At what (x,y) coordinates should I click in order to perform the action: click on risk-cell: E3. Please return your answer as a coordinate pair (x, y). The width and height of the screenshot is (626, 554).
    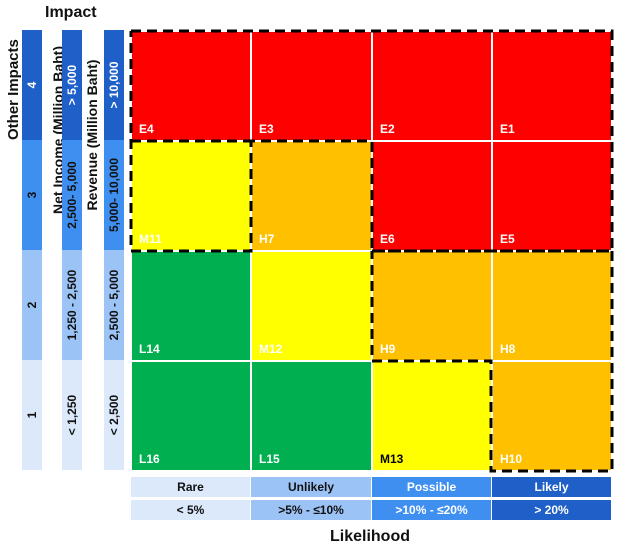
    Looking at the image, I should click on (311, 86).